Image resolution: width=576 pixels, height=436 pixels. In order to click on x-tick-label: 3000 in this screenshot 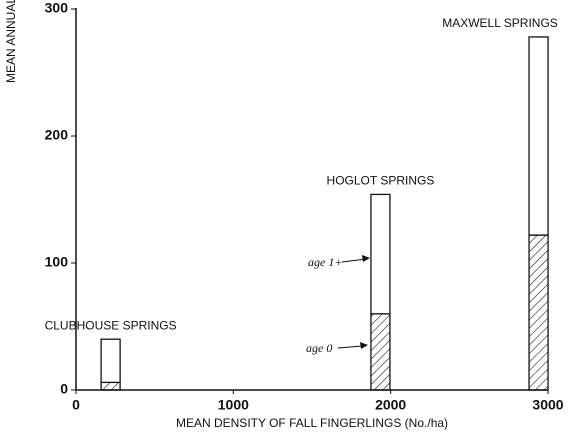, I will do `click(547, 405)`.